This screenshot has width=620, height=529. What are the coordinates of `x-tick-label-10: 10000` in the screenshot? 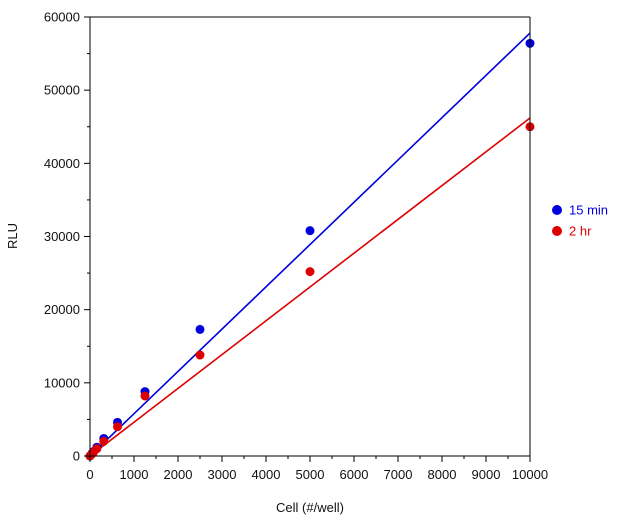 It's located at (530, 474).